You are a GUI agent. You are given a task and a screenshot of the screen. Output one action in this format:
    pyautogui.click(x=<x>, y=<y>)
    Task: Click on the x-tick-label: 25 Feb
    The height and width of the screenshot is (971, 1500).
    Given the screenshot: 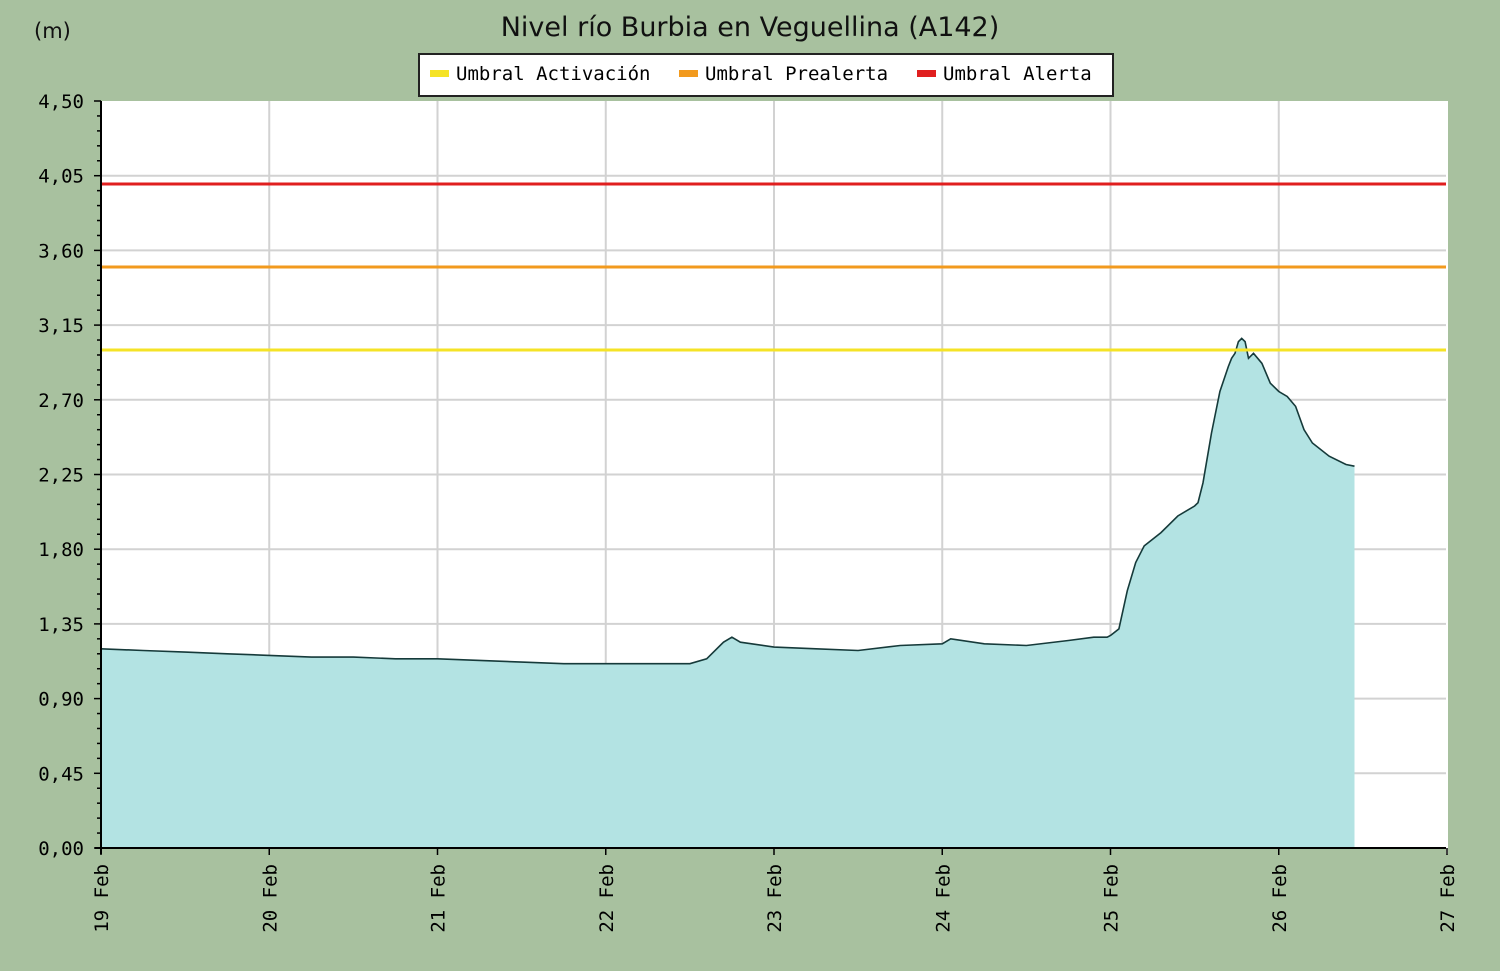 What is the action you would take?
    pyautogui.click(x=1112, y=898)
    